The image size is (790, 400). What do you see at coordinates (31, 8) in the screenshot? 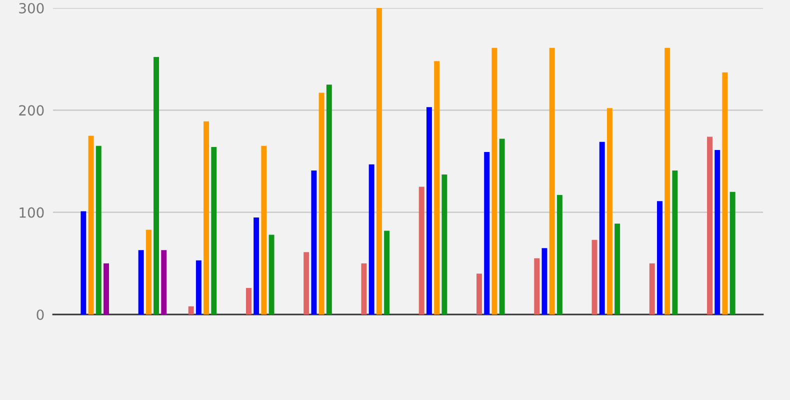
I see `y-tick-label: 300` at bounding box center [31, 8].